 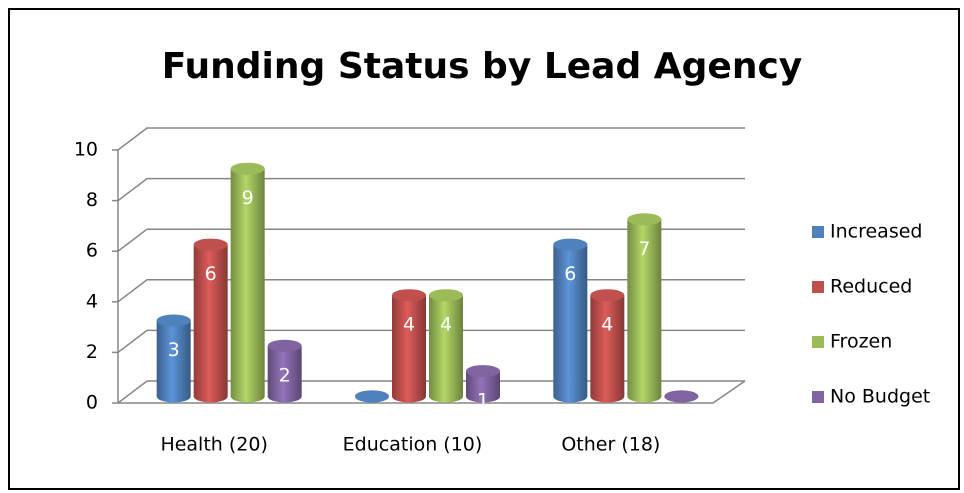 I want to click on floor, so click(x=432, y=392).